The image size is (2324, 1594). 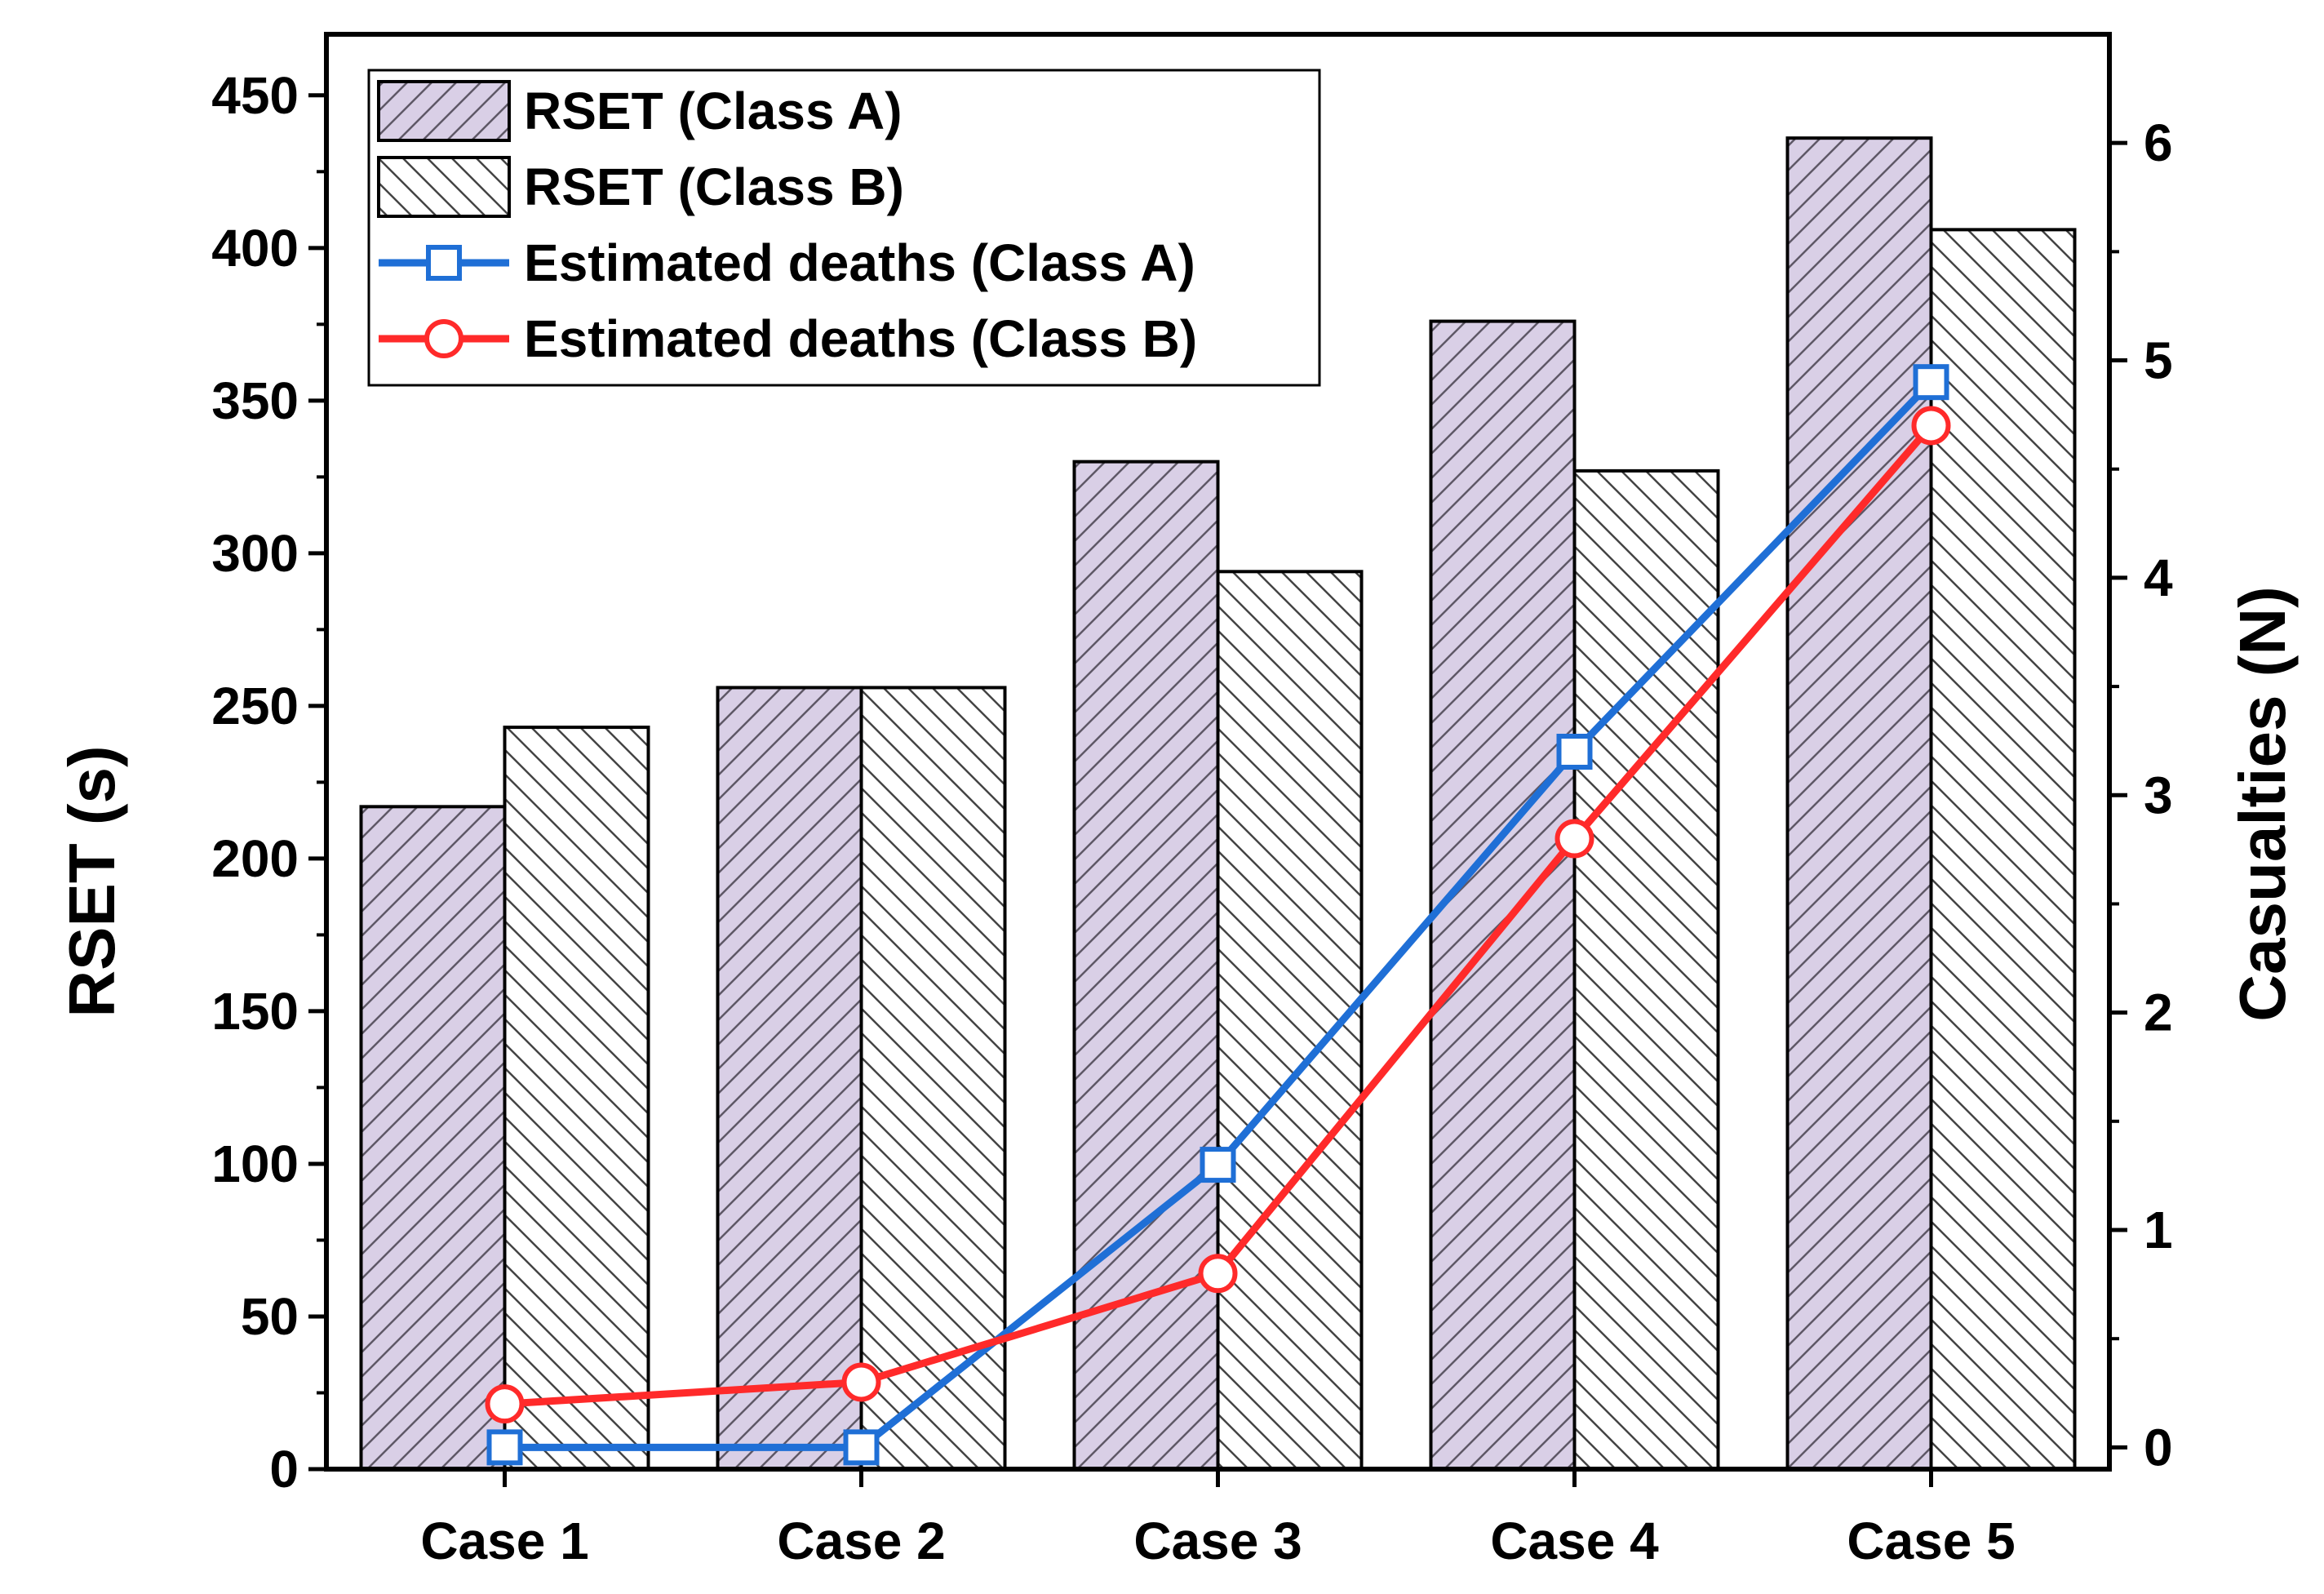 I want to click on legend-label-1: RSET (Class A), so click(x=713, y=111).